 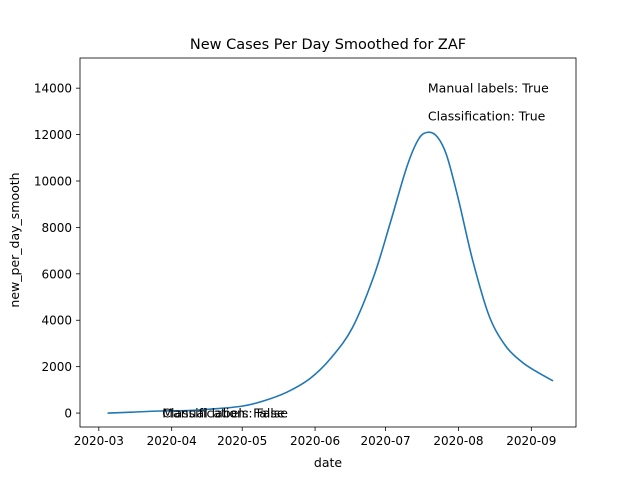 I want to click on annotation-label: Classification: False, so click(x=223, y=413).